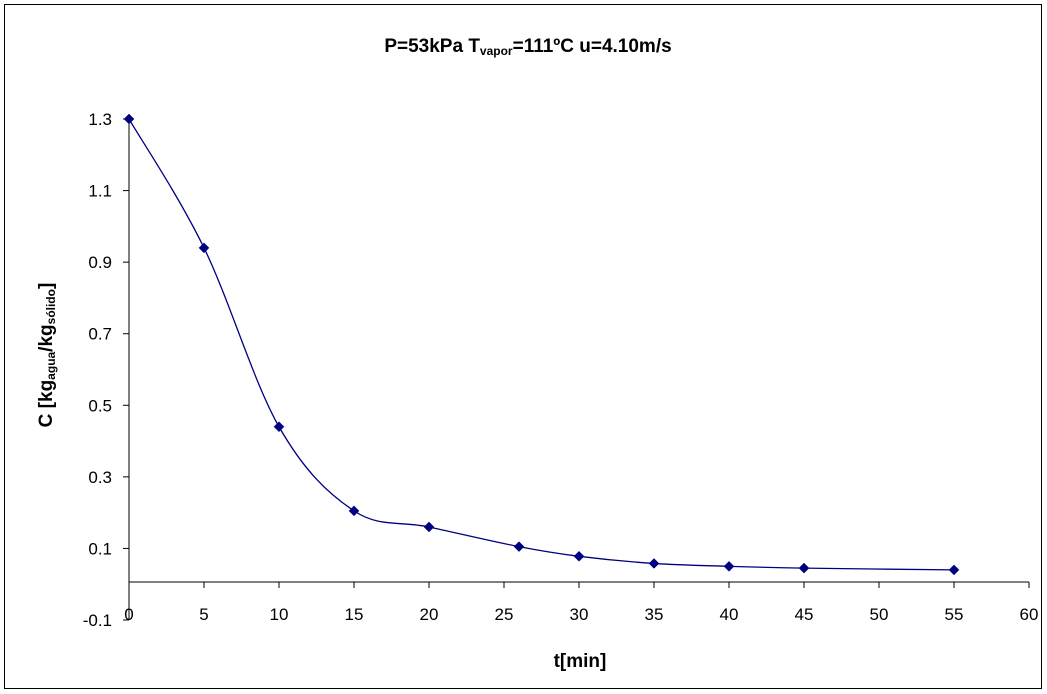  What do you see at coordinates (100, 405) in the screenshot?
I see `y-tick-label: 0.5` at bounding box center [100, 405].